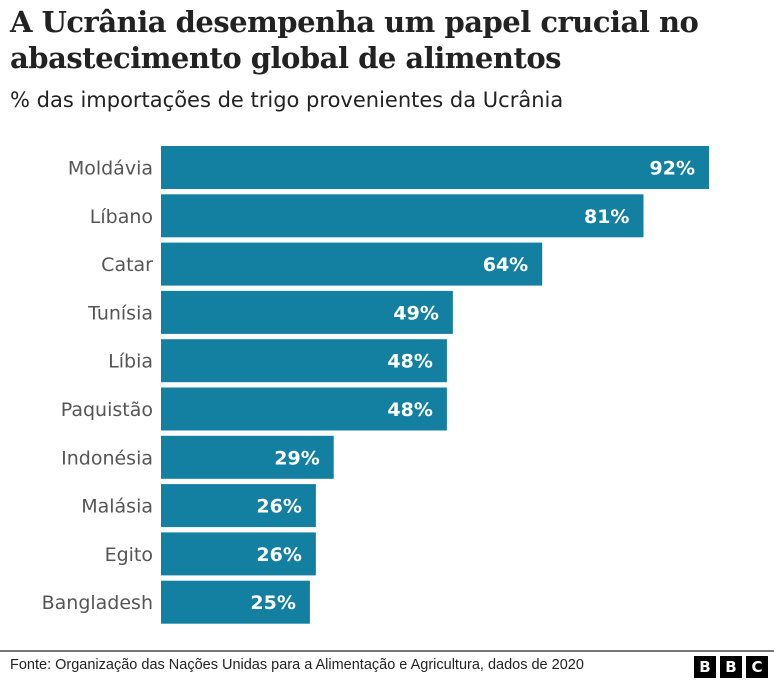 This screenshot has width=774, height=683. Describe the element at coordinates (415, 313) in the screenshot. I see `data-label: 49%` at that location.